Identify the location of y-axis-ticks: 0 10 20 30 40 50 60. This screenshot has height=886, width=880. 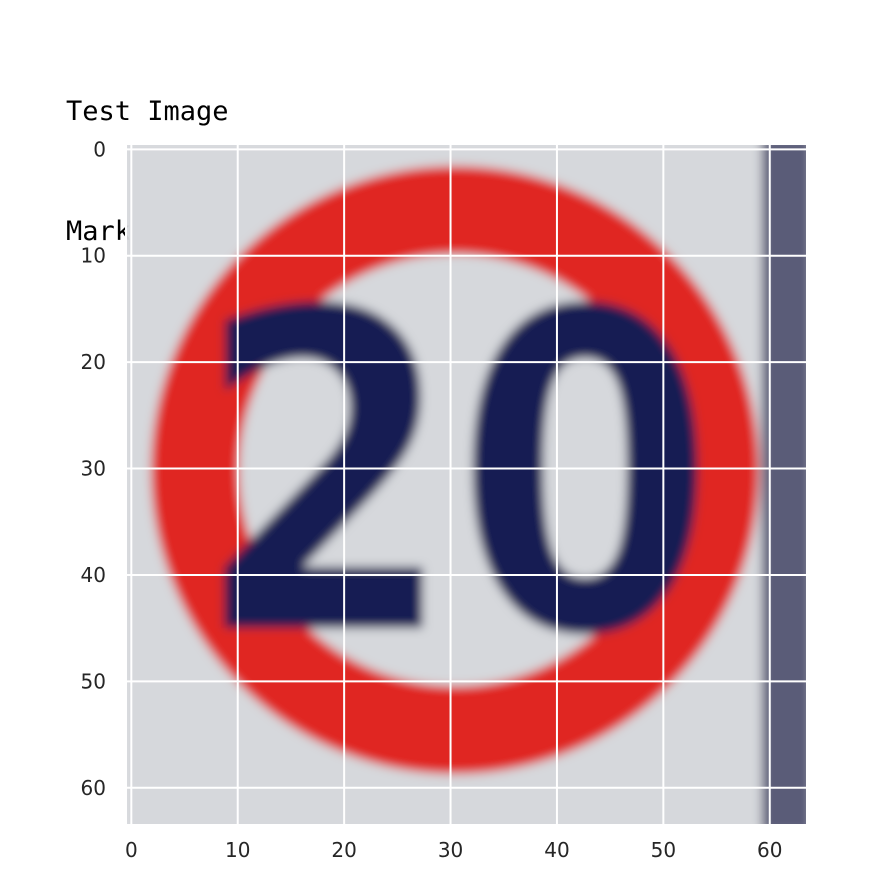
(93, 468).